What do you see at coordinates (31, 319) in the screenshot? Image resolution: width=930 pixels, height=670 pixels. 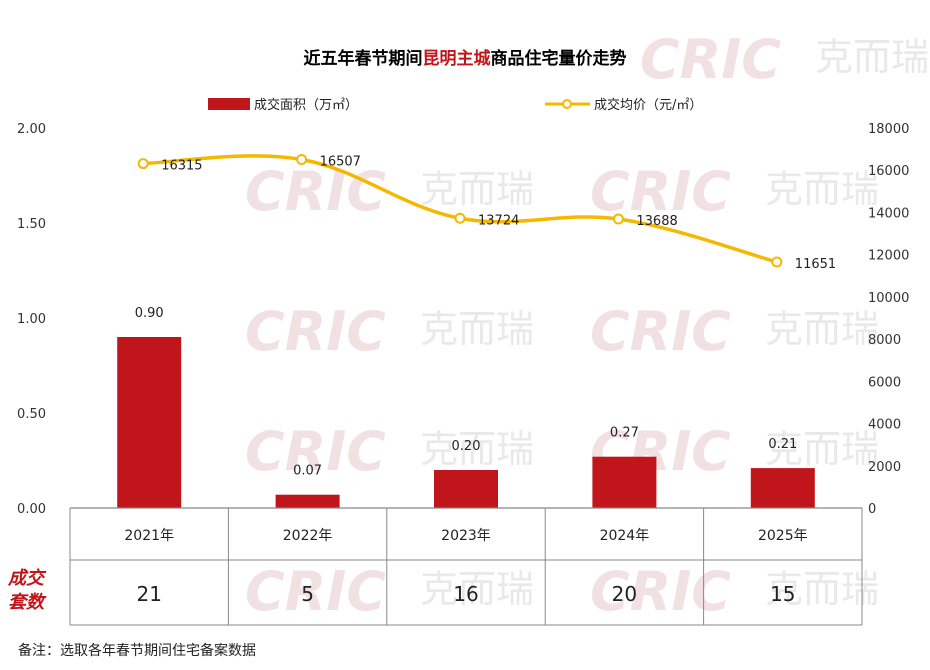 I see `left-axis-tick: 1.00` at bounding box center [31, 319].